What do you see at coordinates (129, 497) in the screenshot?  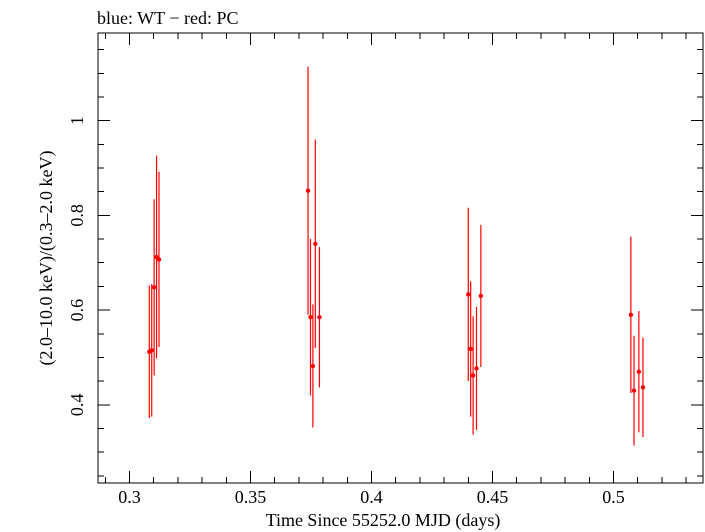 I see `x-tick-label: 0.3` at bounding box center [129, 497].